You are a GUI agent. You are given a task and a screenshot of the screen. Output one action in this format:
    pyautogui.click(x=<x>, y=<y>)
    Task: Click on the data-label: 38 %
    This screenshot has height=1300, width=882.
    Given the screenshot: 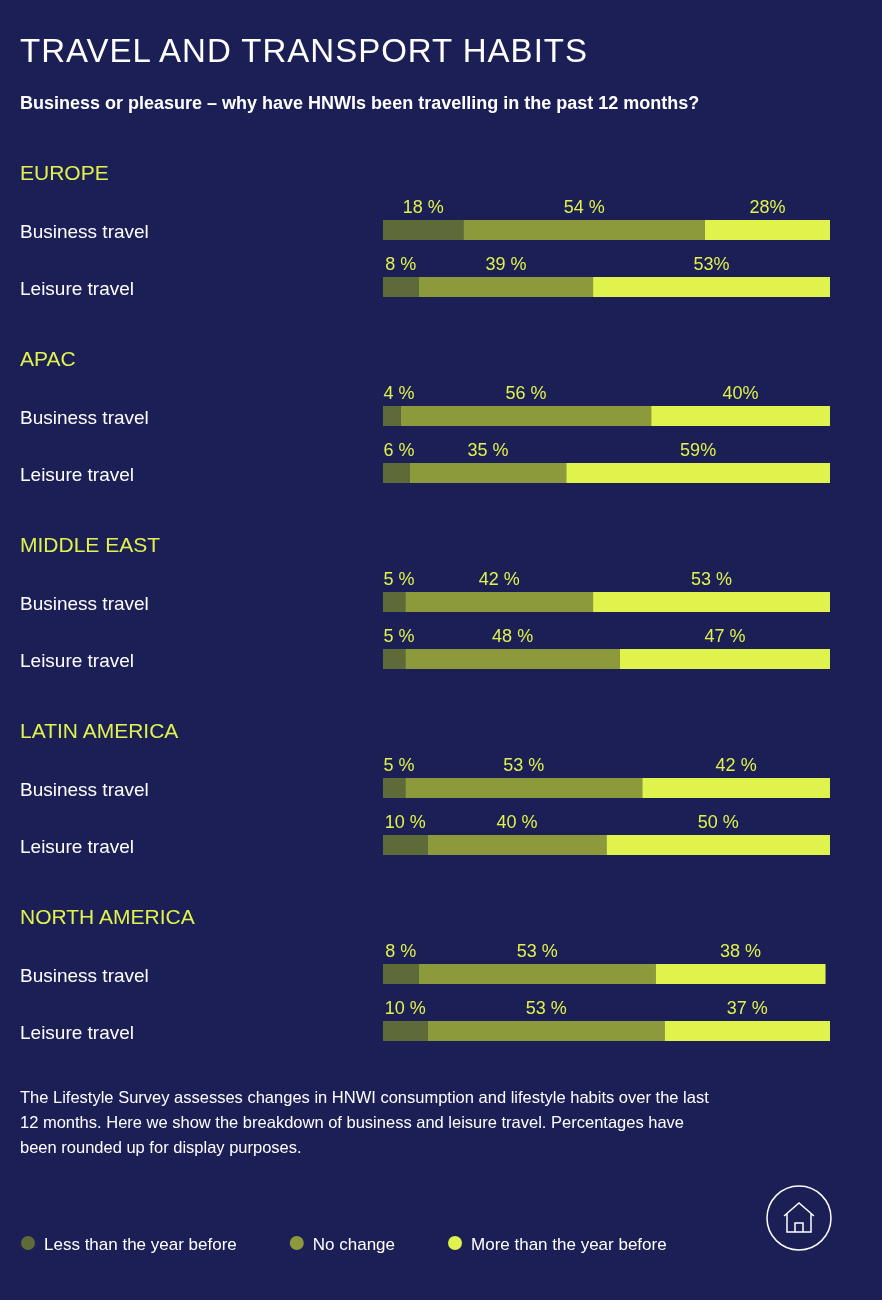 What is the action you would take?
    pyautogui.click(x=741, y=951)
    